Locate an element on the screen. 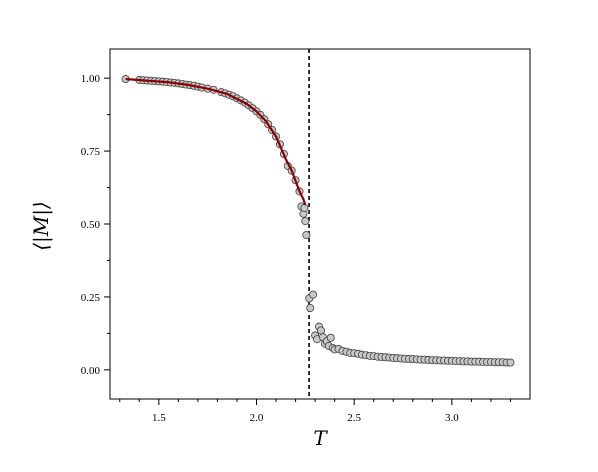 The height and width of the screenshot is (472, 598). x-axis-label: T is located at coordinates (320, 438).